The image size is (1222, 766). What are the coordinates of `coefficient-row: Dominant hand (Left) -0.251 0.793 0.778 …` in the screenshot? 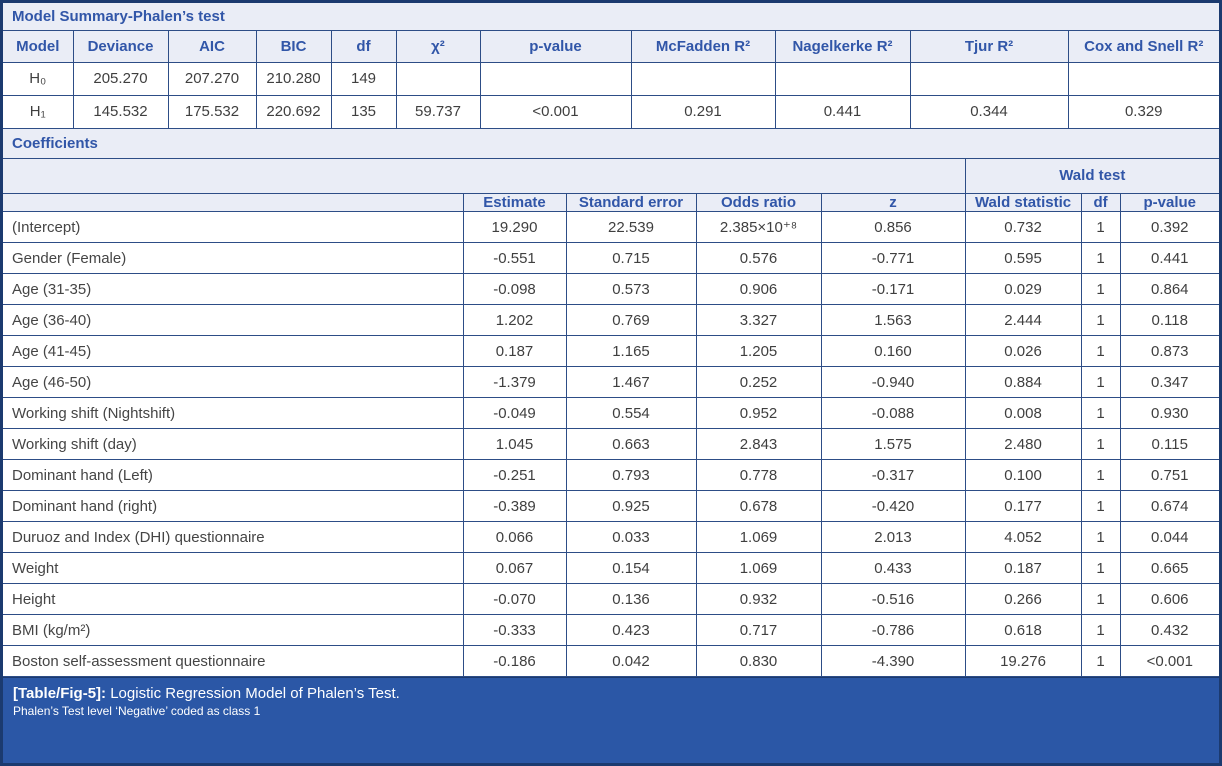 It's located at (611, 475).